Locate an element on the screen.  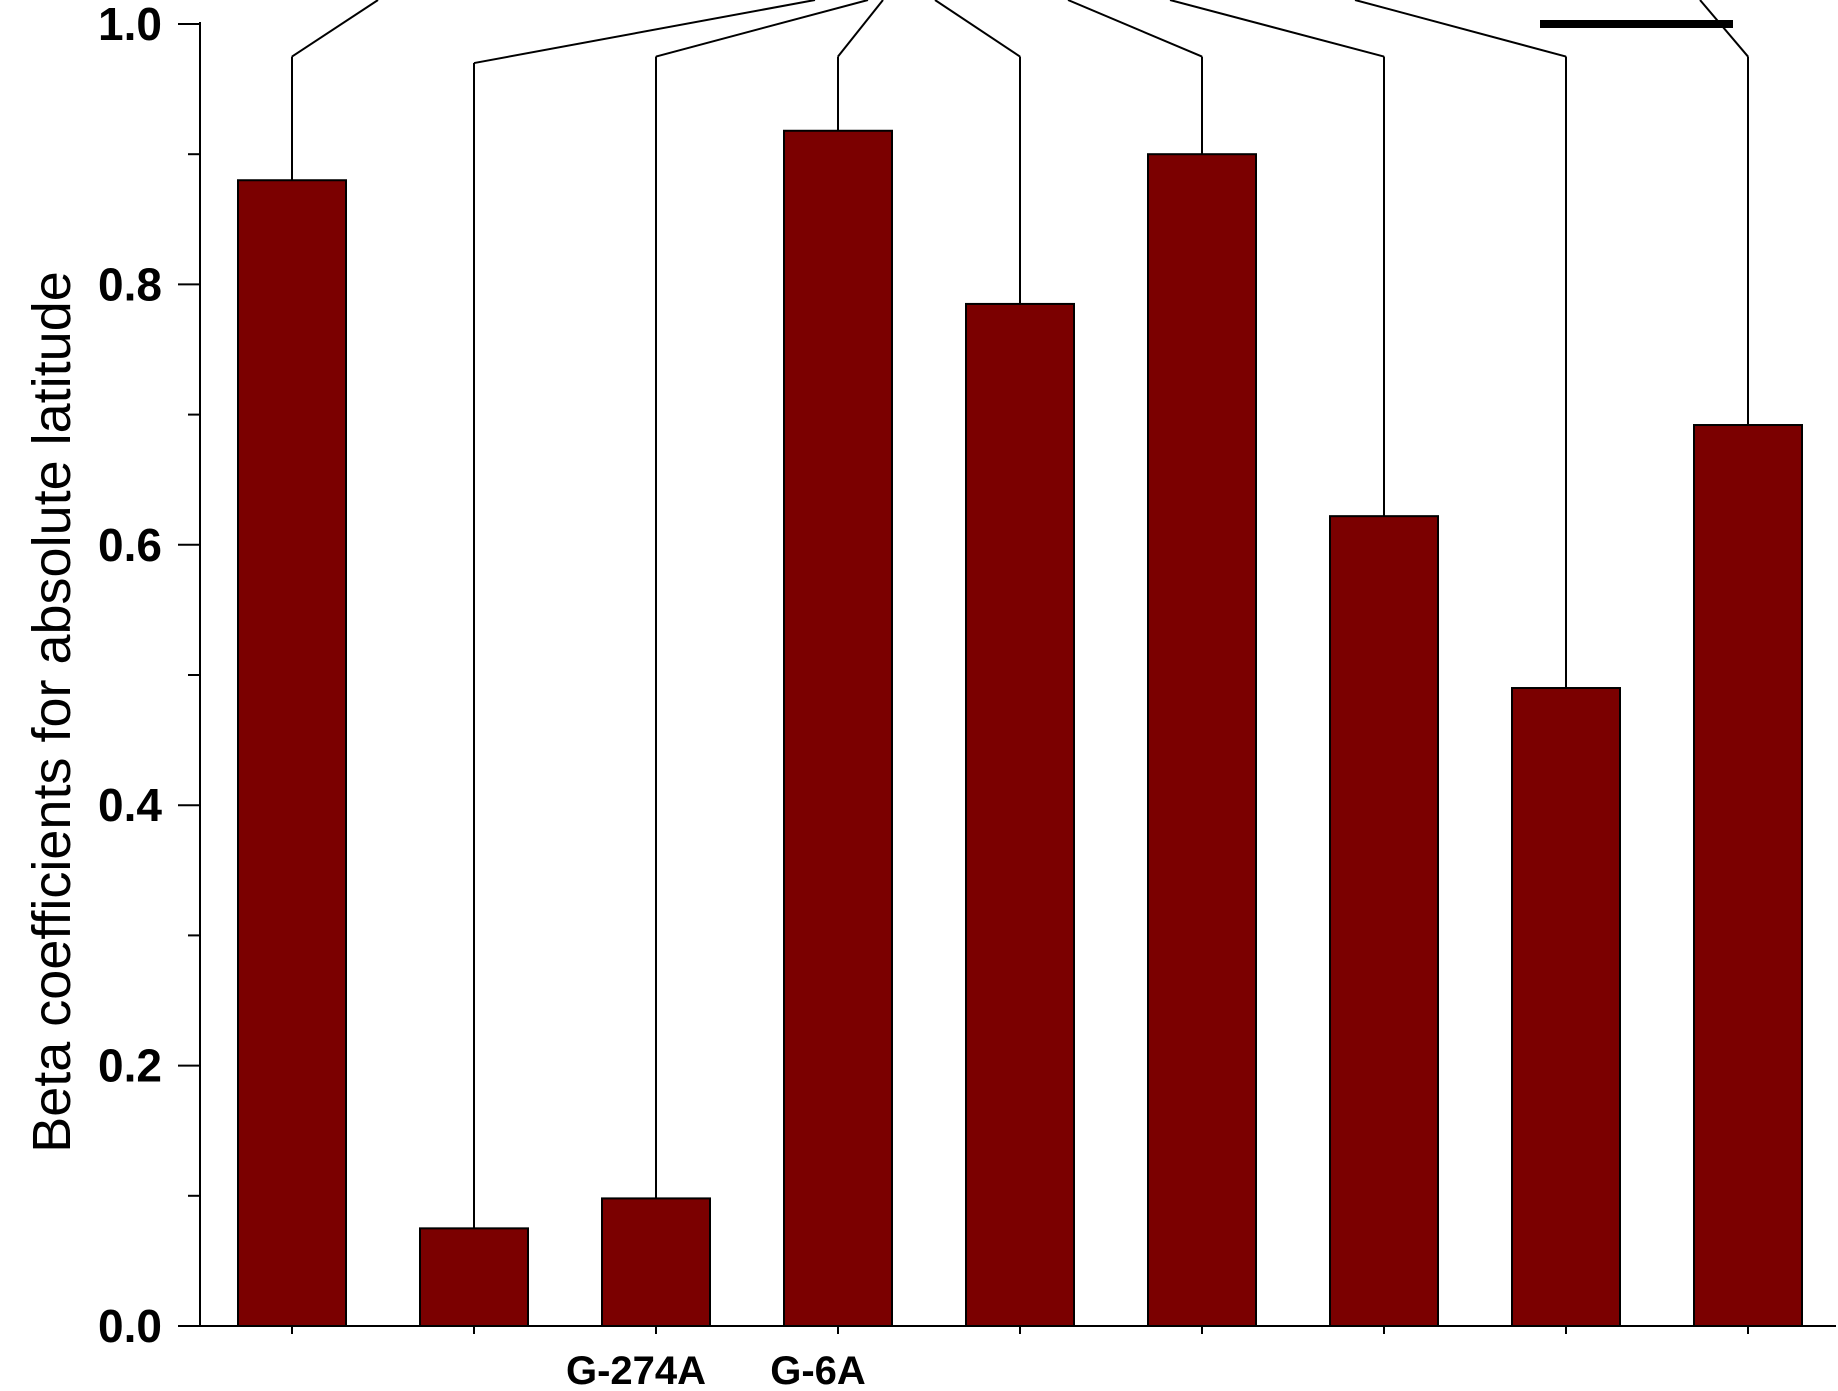
y-tick-label: 0.4 is located at coordinates (130, 805).